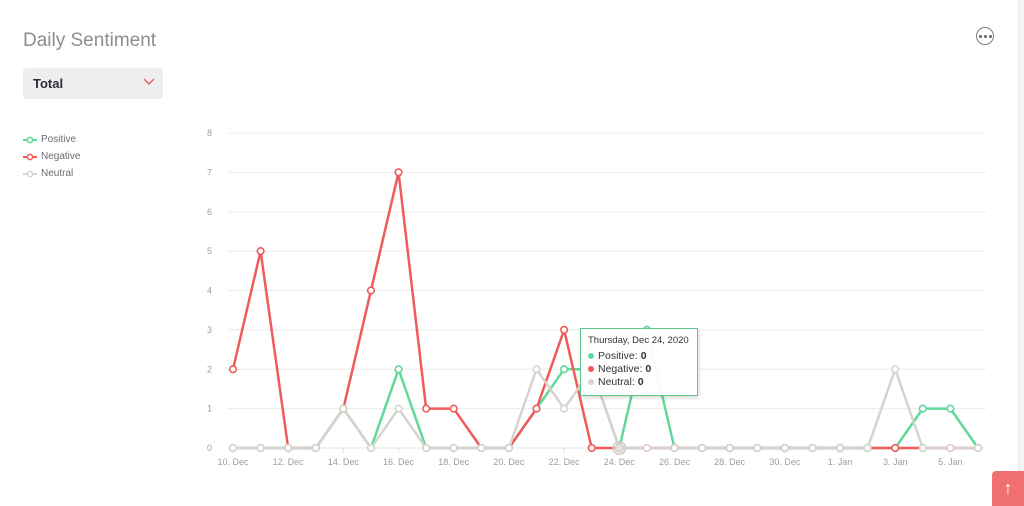 The width and height of the screenshot is (1024, 506). What do you see at coordinates (209, 369) in the screenshot?
I see `y-tick-label: 2` at bounding box center [209, 369].